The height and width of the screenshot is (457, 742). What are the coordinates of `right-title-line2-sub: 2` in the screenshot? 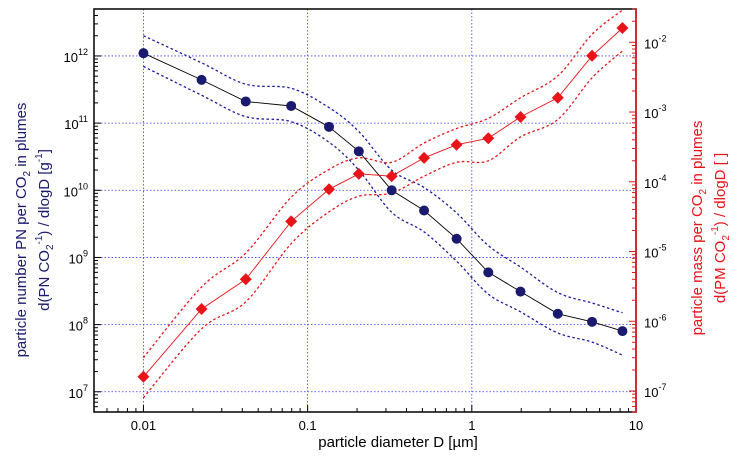 It's located at (726, 238).